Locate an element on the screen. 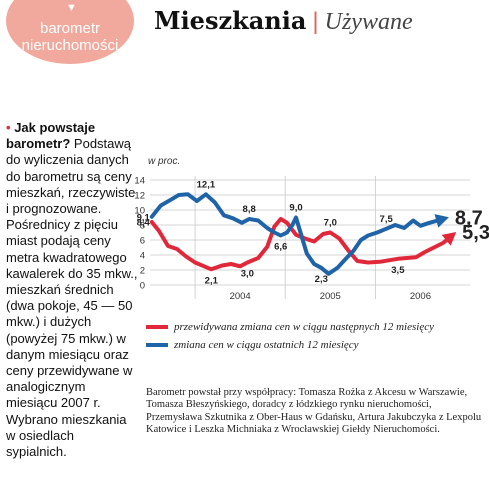  data-label-blue-6: 7,5 is located at coordinates (387, 219).